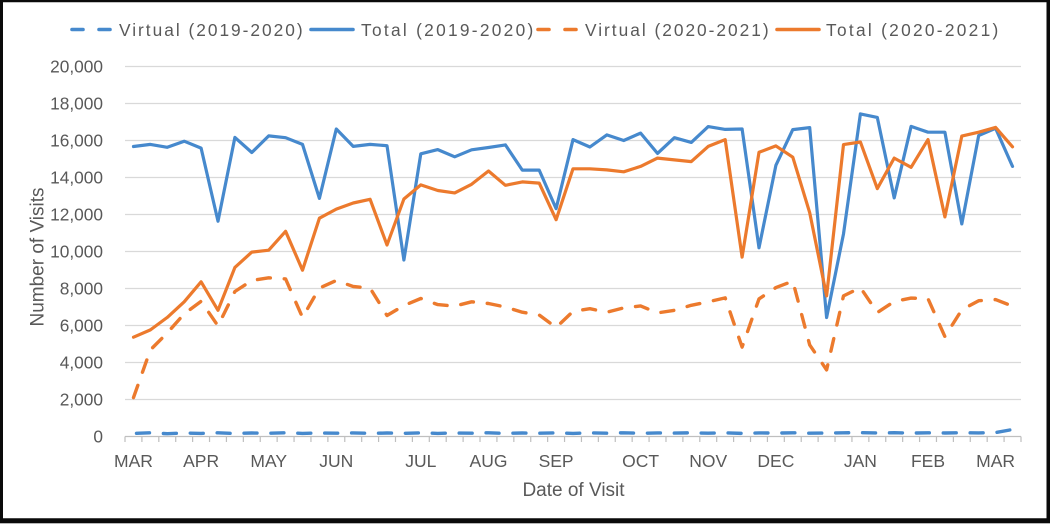 This screenshot has width=1050, height=524. Describe the element at coordinates (928, 461) in the screenshot. I see `svg-text: FEB` at that location.